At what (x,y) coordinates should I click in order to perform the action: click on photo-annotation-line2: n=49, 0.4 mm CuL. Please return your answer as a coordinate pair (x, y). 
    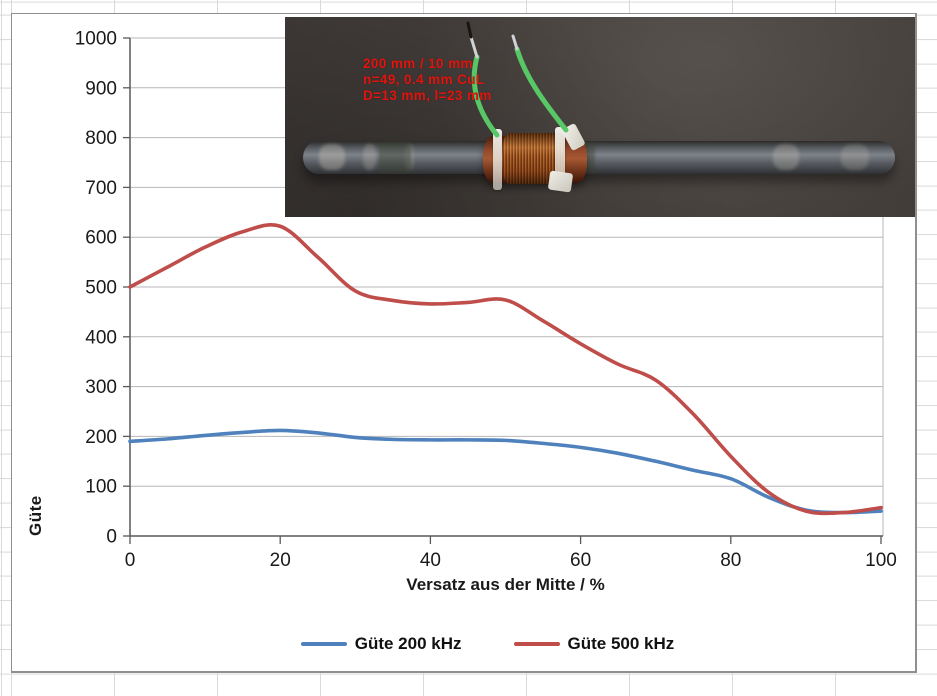
    Looking at the image, I should click on (424, 80).